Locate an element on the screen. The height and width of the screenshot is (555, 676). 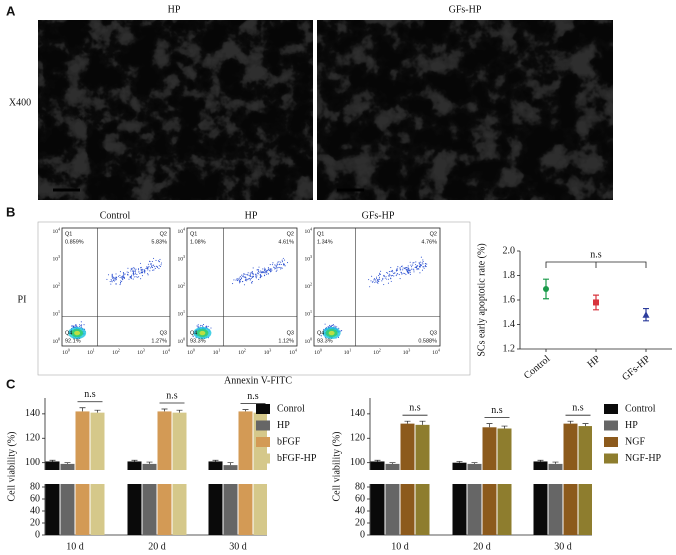
y-tick-label: 40 is located at coordinates (35, 510).